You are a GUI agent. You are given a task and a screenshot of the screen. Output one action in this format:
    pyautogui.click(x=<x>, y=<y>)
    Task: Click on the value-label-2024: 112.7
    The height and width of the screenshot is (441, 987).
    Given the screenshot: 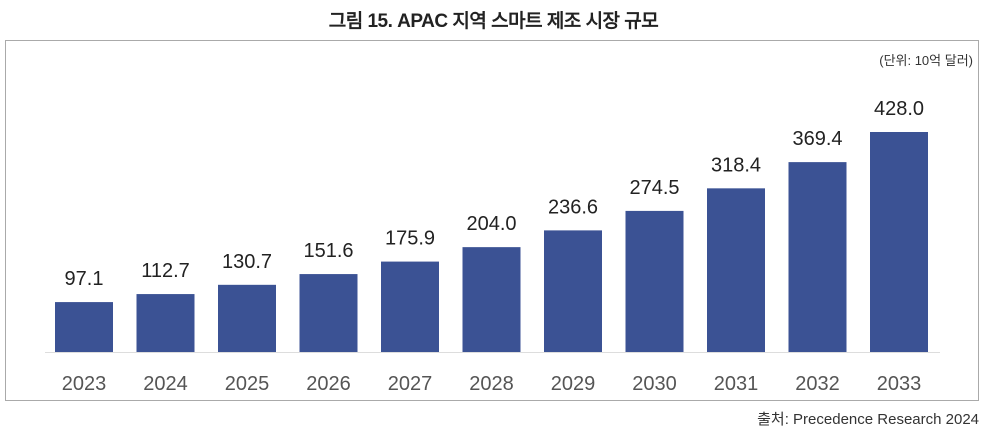 What is the action you would take?
    pyautogui.click(x=165, y=271)
    